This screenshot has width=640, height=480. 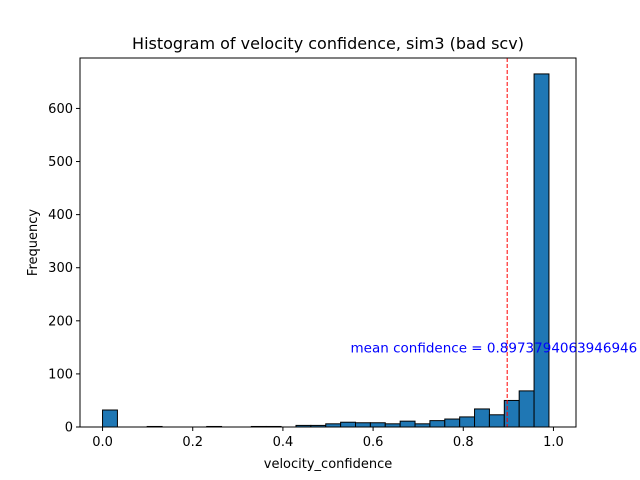 What do you see at coordinates (328, 438) in the screenshot?
I see `x-axis-ticks: 0.0 0.2 0.4 0.6 0.8 1.0` at bounding box center [328, 438].